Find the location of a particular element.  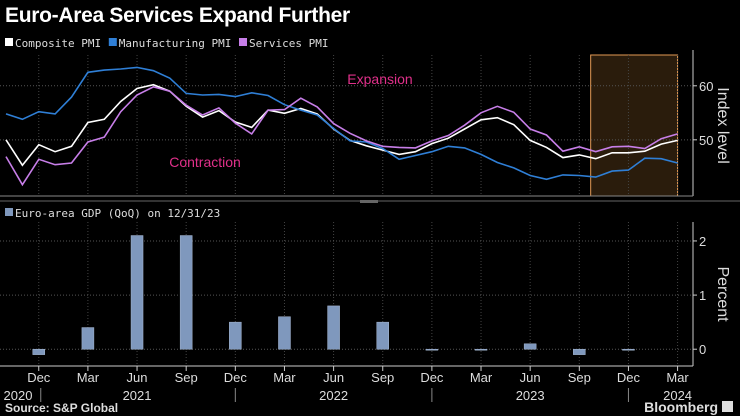

x-year-label: 2023 is located at coordinates (530, 395).